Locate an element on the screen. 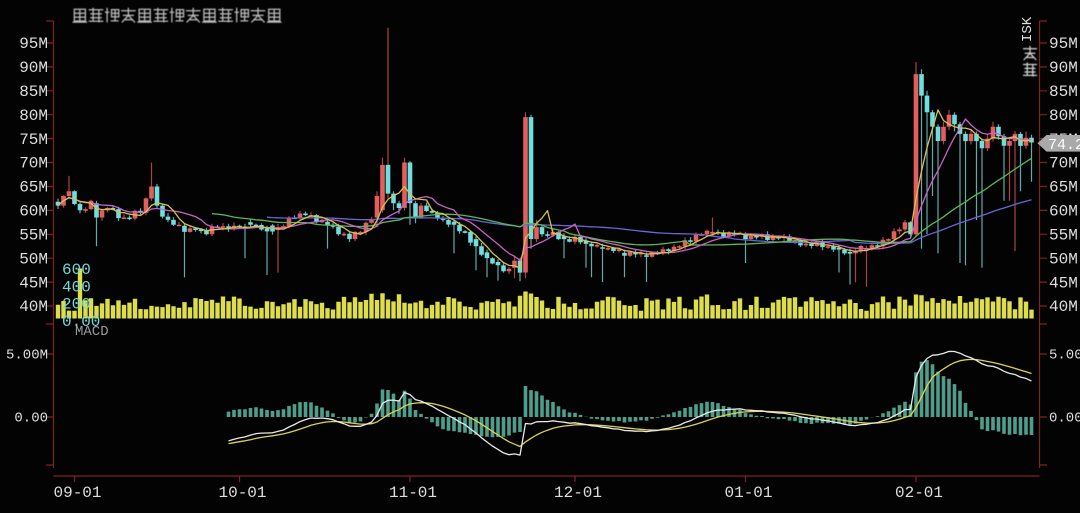 This screenshot has width=1080, height=513. svg-text: 02-01 is located at coordinates (919, 493).